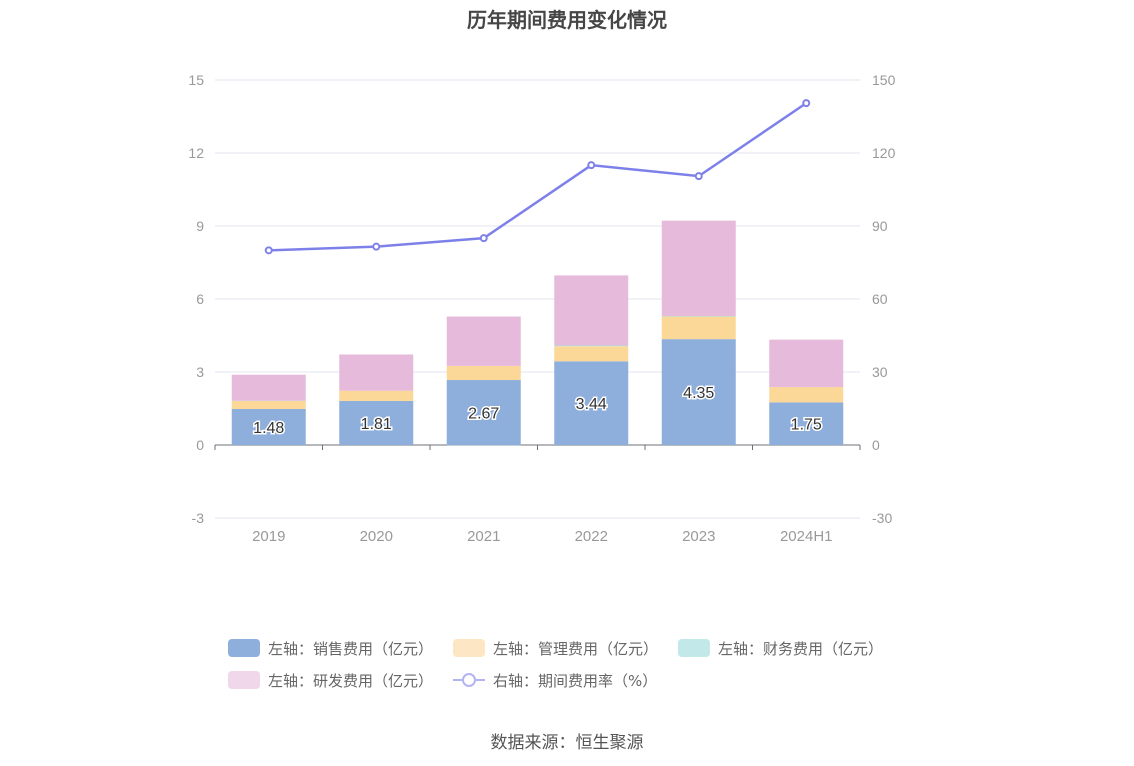 This screenshot has width=1134, height=766. Describe the element at coordinates (244, 648) in the screenshot. I see `legend-swatch-sales` at that location.